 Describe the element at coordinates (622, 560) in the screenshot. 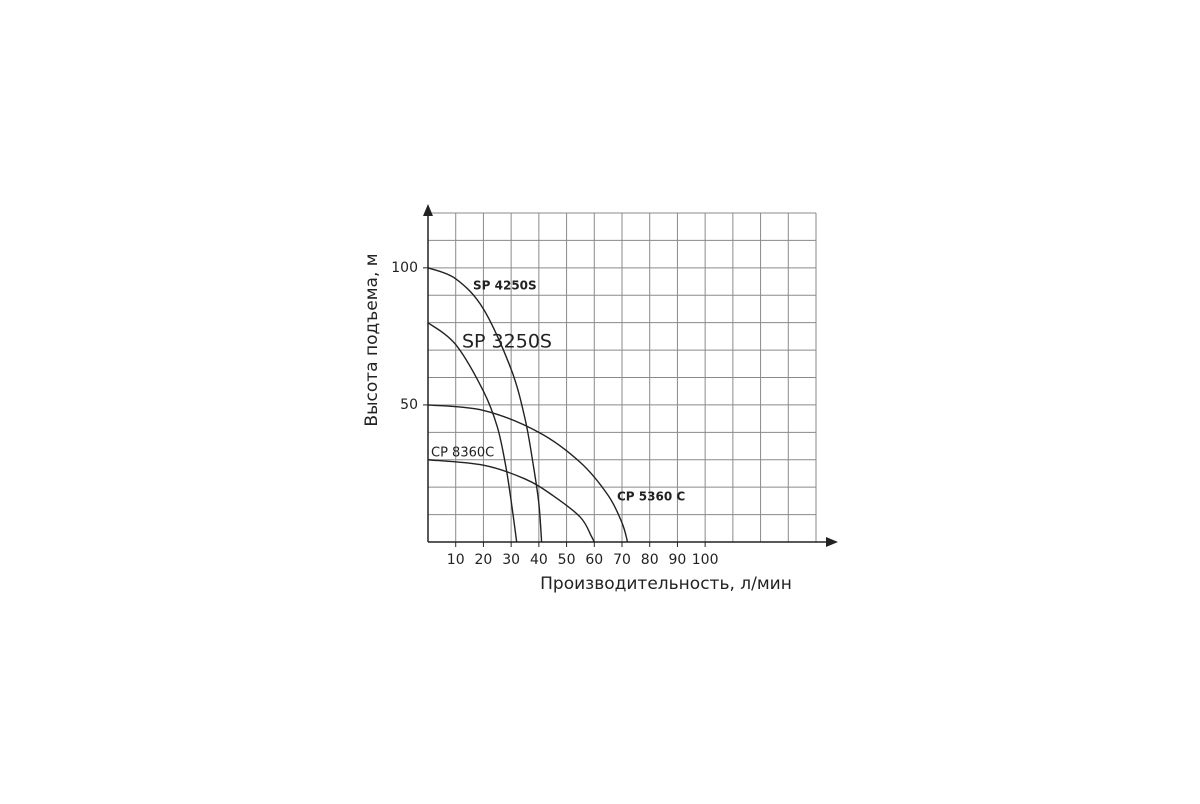

I see `x-tick-label: 70` at that location.